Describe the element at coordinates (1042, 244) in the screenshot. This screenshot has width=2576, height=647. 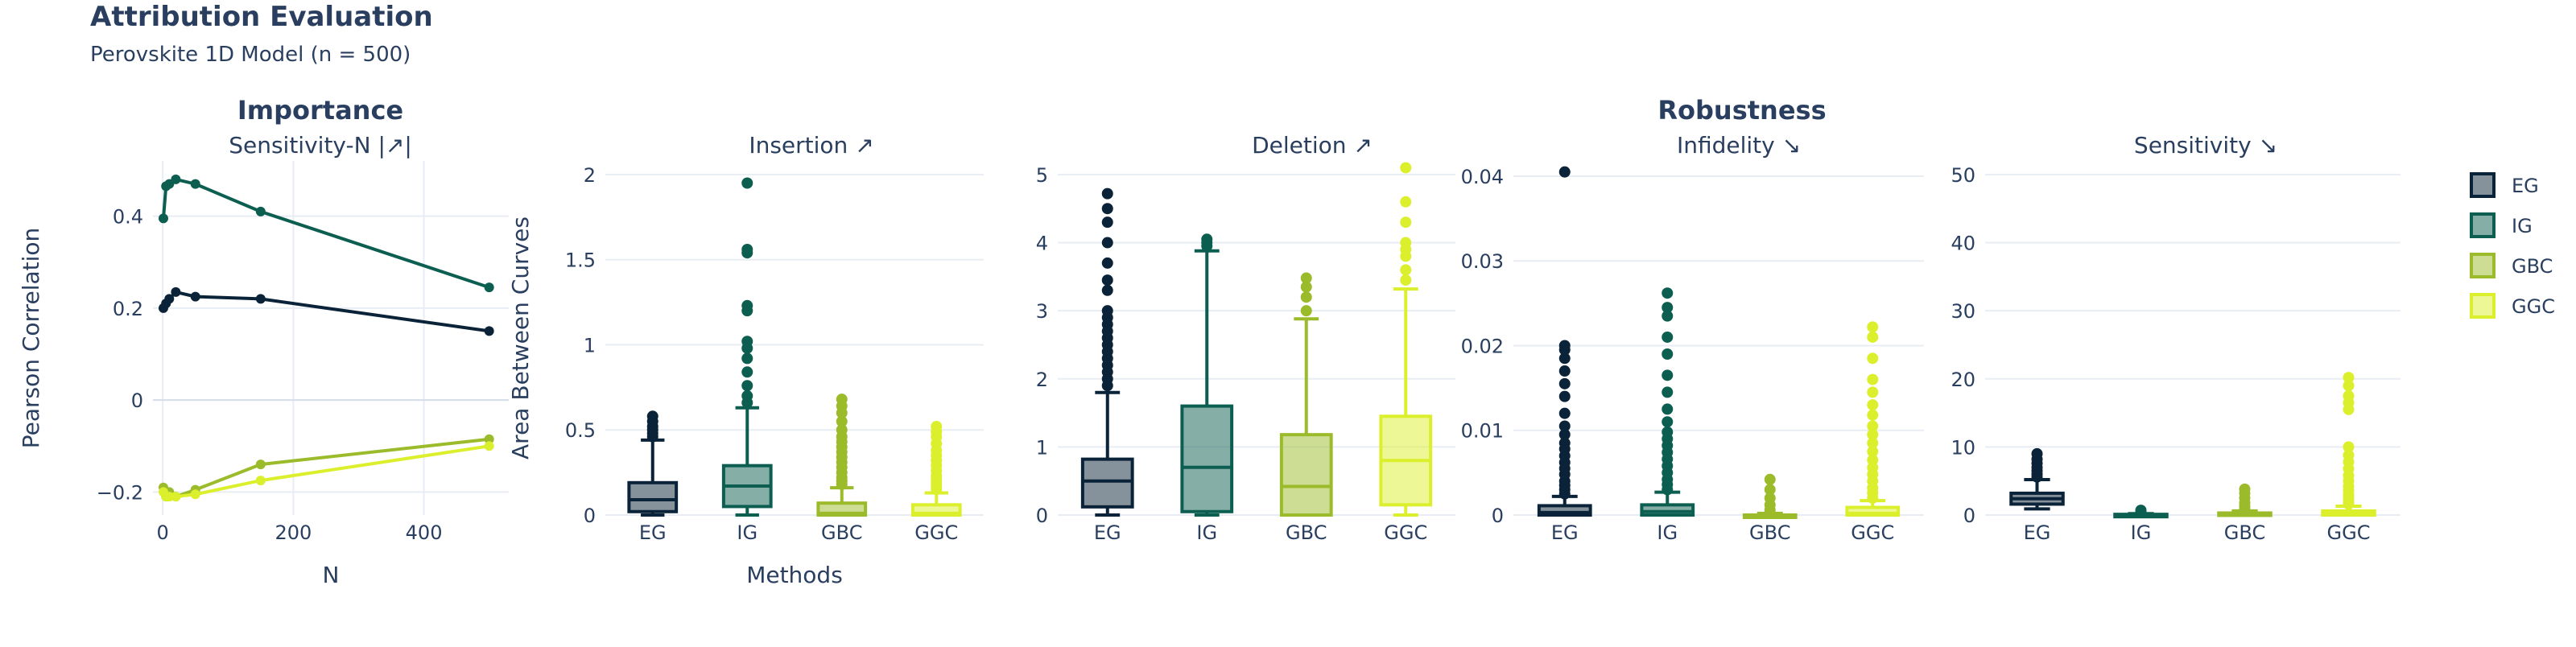
I see `y-tick-label: 4` at that location.